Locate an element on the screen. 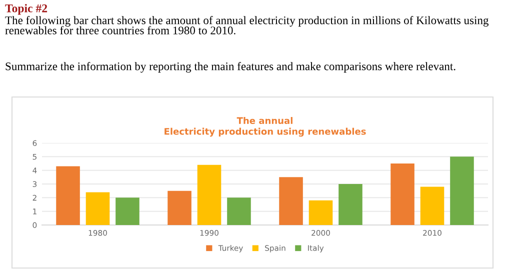  text: Topic #2 is located at coordinates (26, 9).